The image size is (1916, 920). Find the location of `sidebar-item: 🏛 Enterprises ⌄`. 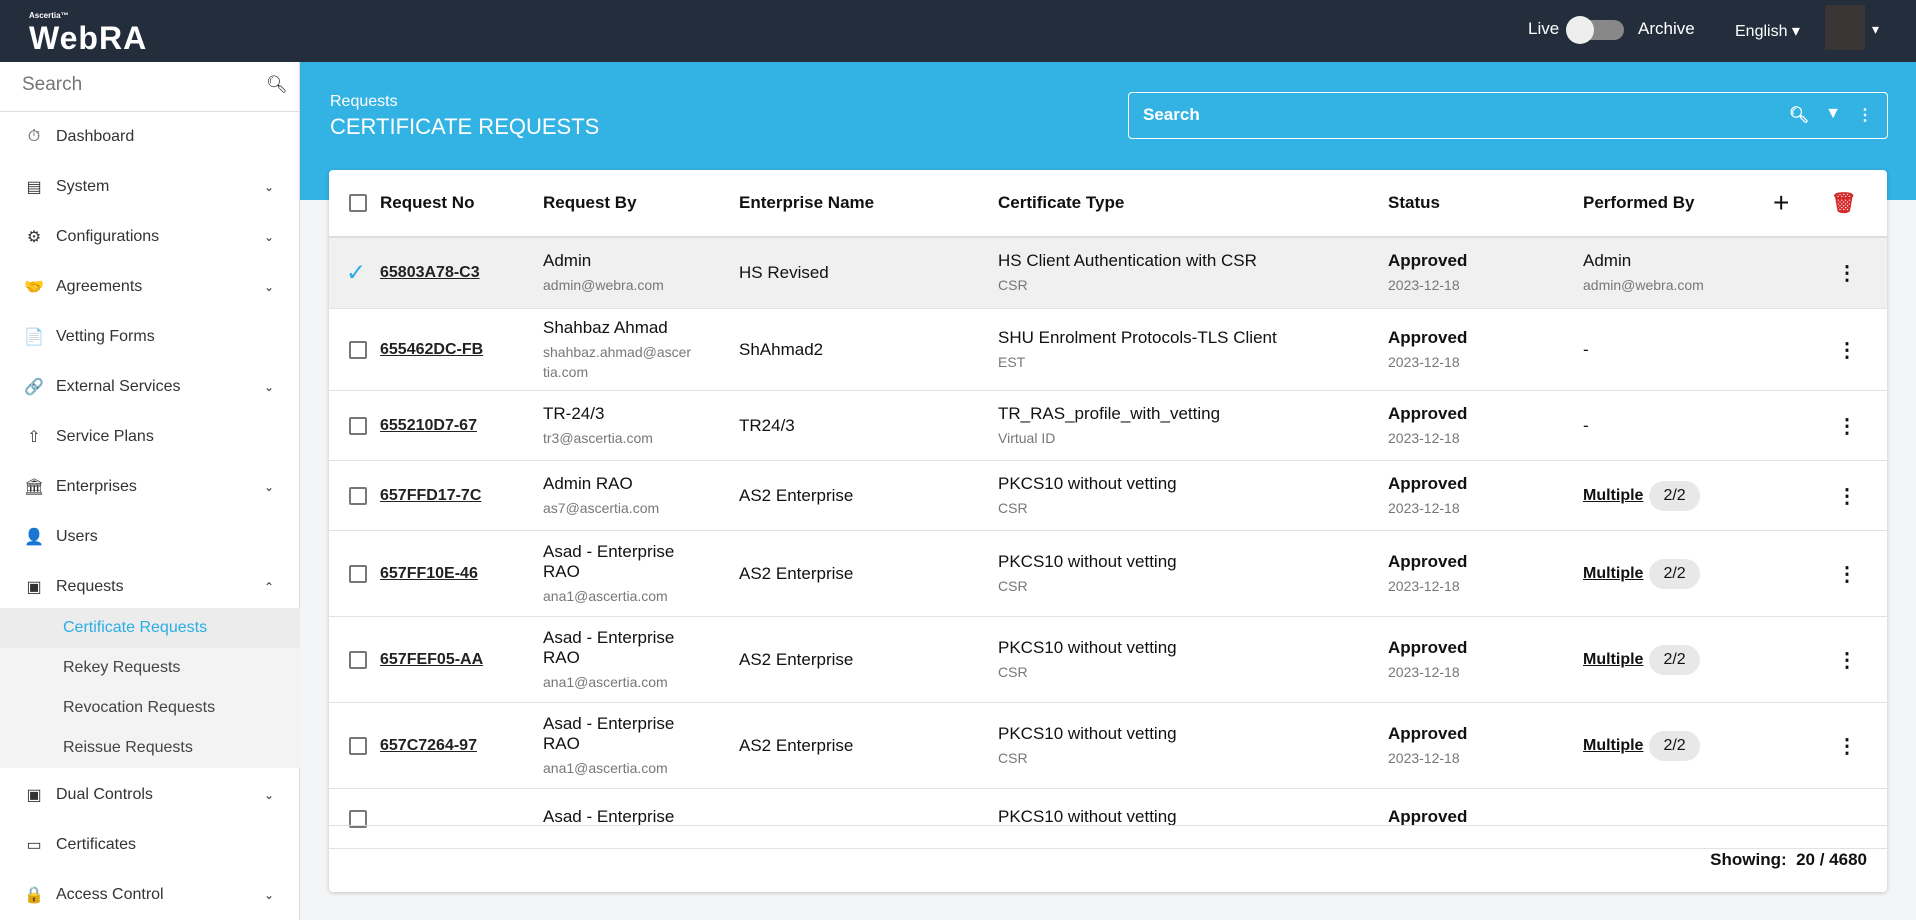

sidebar-item: 🏛 Enterprises ⌄ is located at coordinates (150, 487).